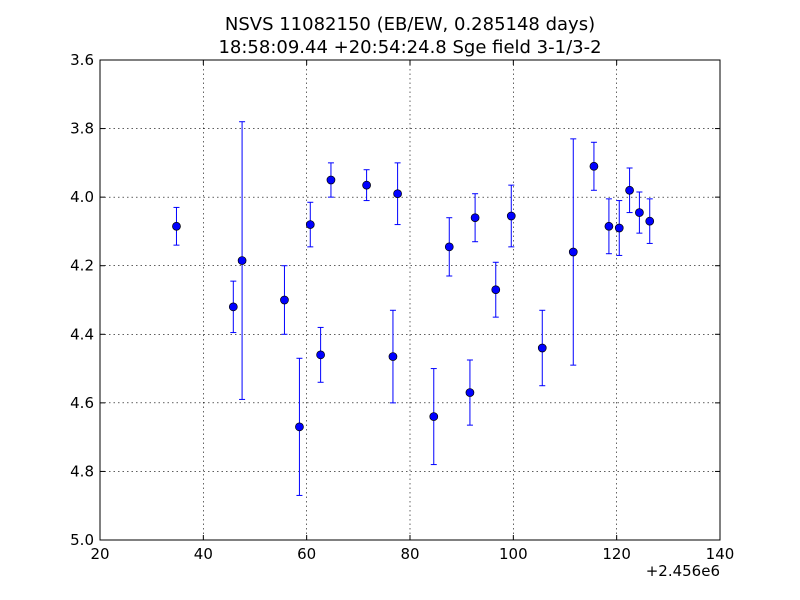  Describe the element at coordinates (513, 554) in the screenshot. I see `x-tick-label: 100` at that location.